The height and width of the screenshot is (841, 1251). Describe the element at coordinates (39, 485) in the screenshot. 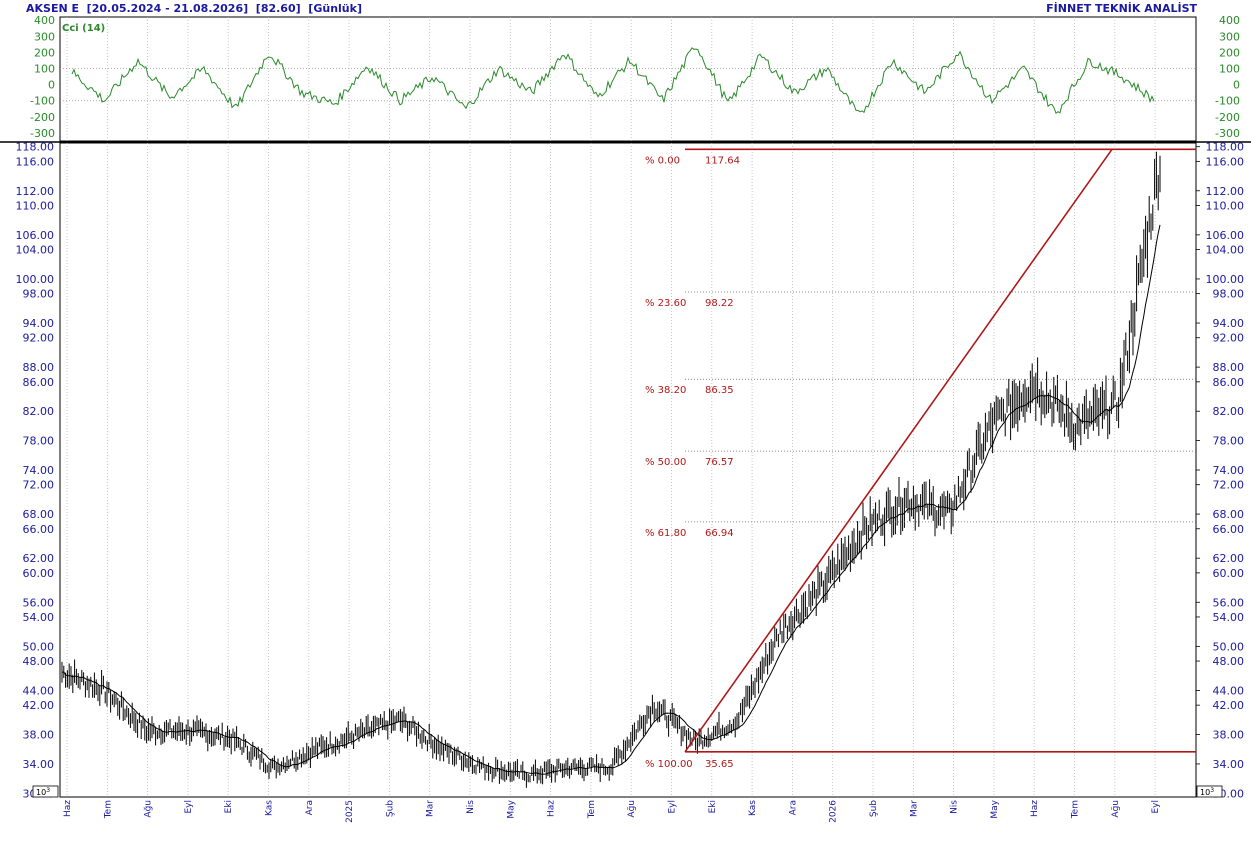

I see `price-tick-left: 72.00` at that location.